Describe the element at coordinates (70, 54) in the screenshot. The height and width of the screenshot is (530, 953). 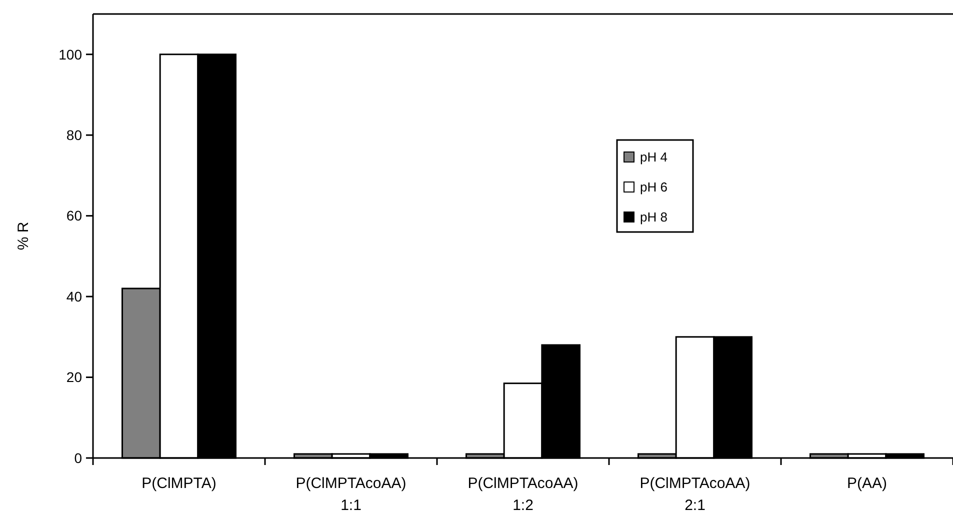
I see `y-tick-label: 100` at that location.